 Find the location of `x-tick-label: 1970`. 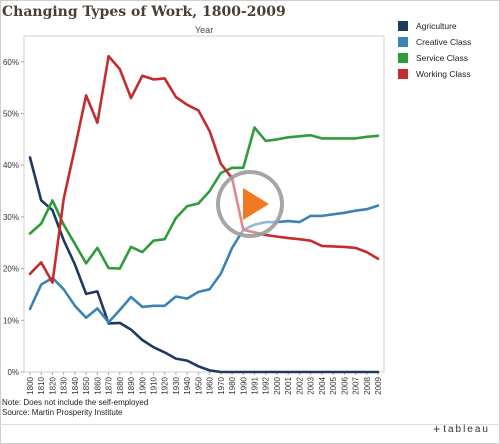

x-tick-label: 1970 is located at coordinates (221, 385).